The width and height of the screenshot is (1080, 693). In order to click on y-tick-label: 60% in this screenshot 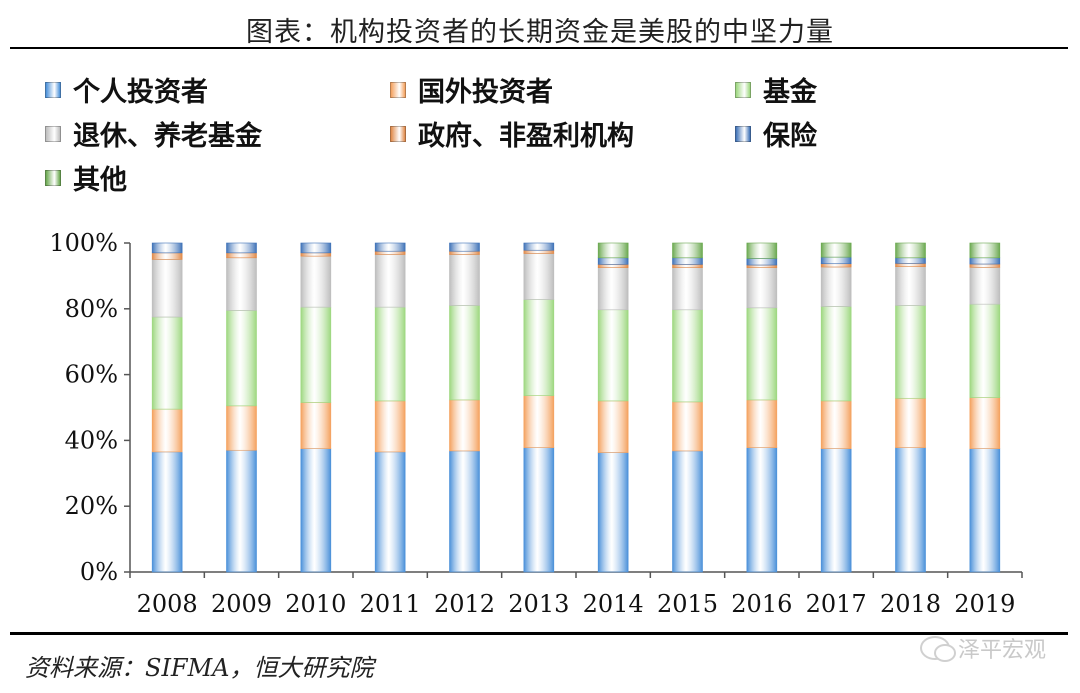, I will do `click(91, 375)`.